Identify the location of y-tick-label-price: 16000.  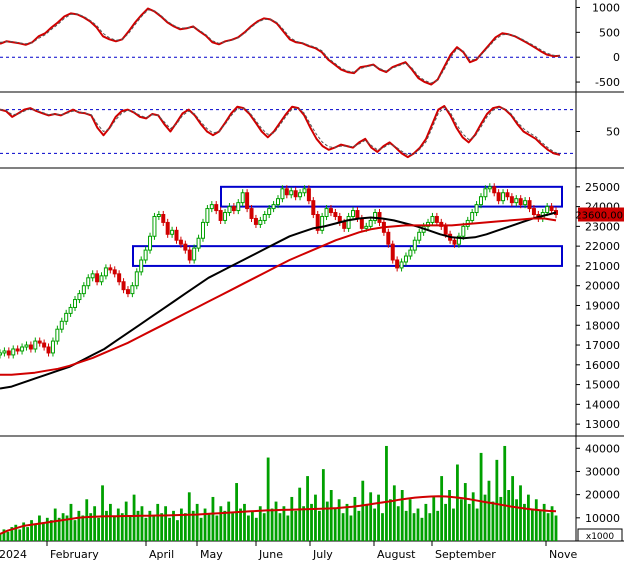
(602, 365).